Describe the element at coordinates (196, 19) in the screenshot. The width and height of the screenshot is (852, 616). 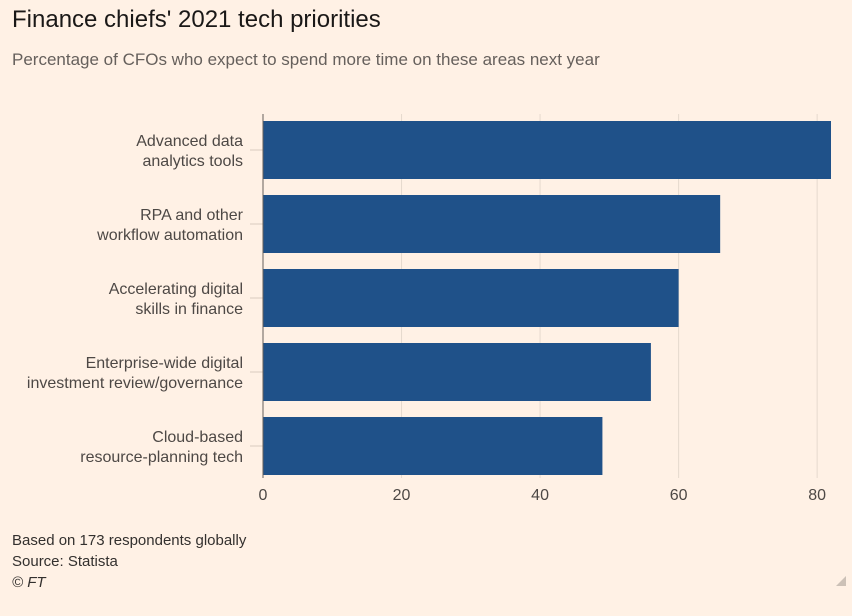
I see `chart-title: Finance chiefs' 2021 tech priorities` at that location.